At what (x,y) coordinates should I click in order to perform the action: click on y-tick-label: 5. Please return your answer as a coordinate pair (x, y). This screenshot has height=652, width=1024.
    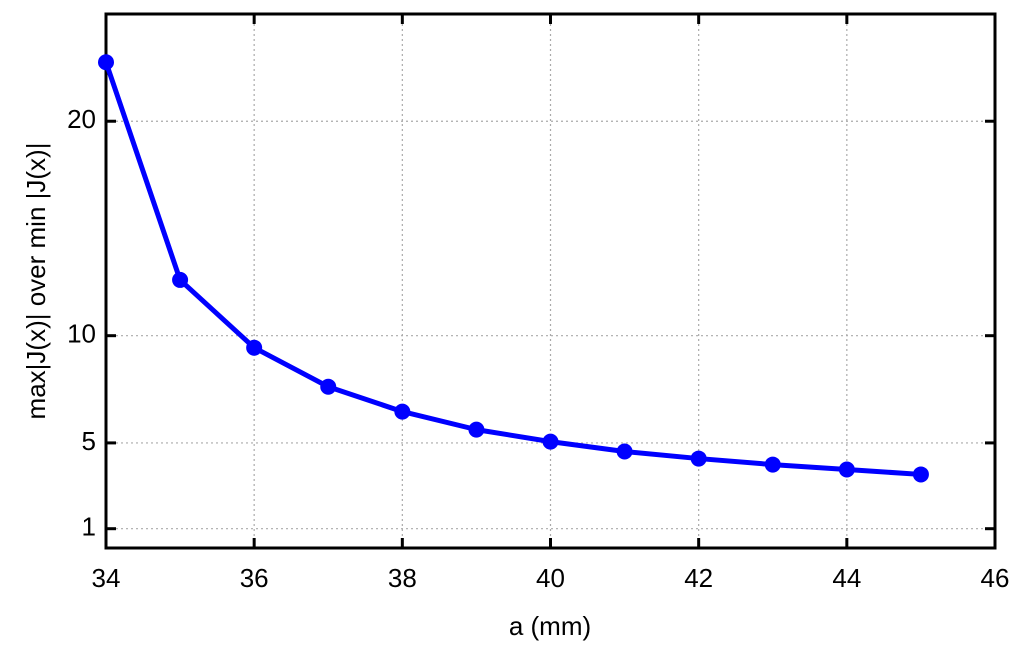
    Looking at the image, I should click on (89, 441).